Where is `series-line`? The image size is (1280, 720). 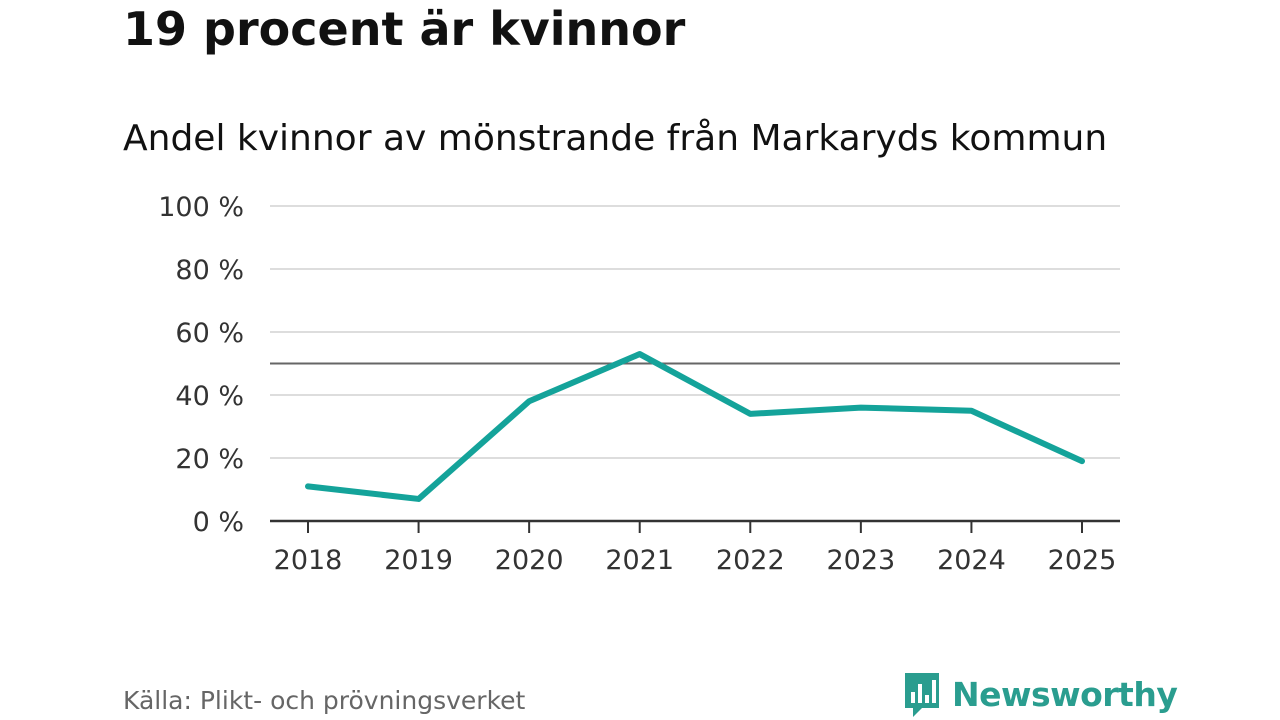 series-line is located at coordinates (695, 426).